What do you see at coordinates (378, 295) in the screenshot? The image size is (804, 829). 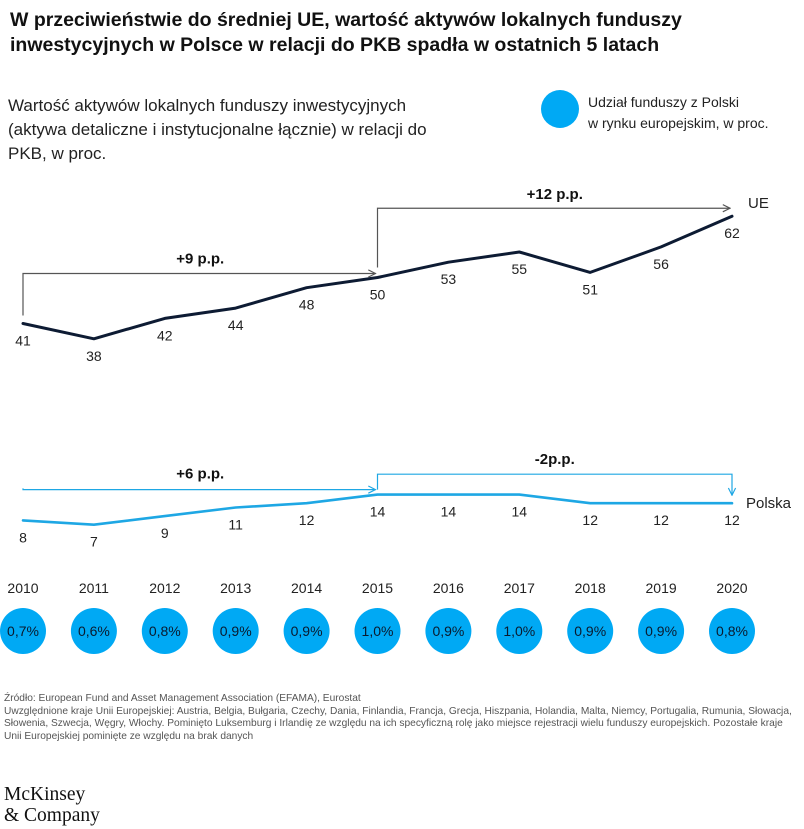 I see `data-label-ue-2015: 50` at bounding box center [378, 295].